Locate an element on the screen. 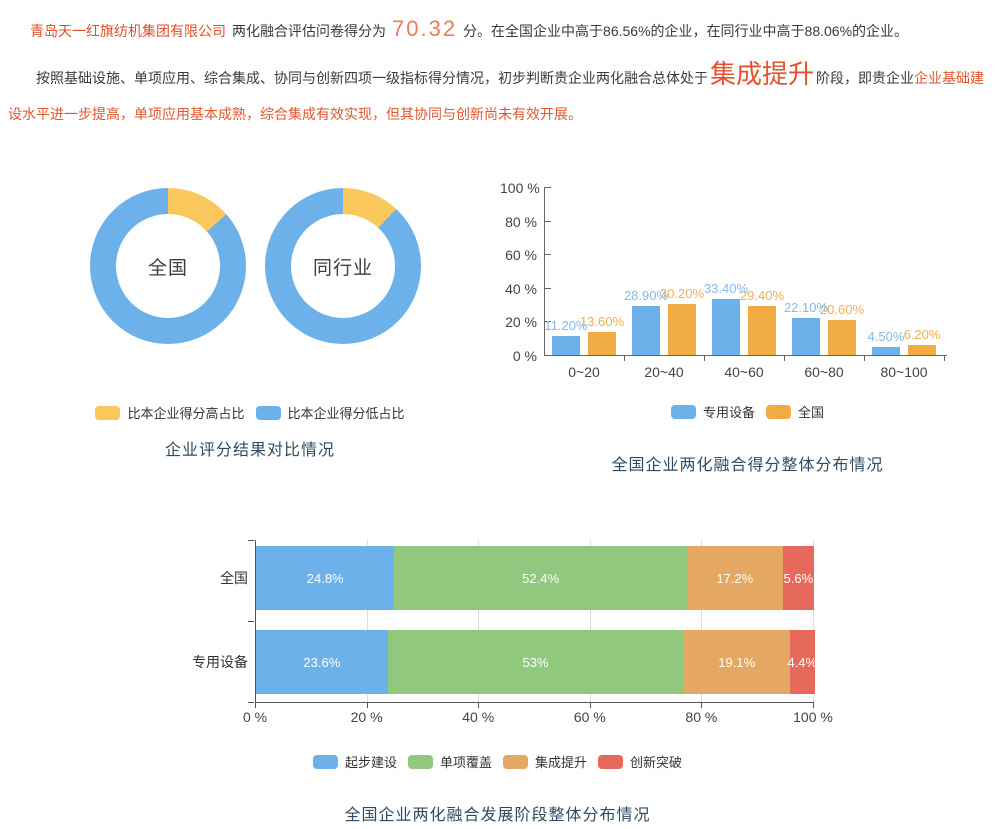 Image resolution: width=995 pixels, height=829 pixels. bar-value-label-专用设备-0~20: 11.20% is located at coordinates (566, 326).